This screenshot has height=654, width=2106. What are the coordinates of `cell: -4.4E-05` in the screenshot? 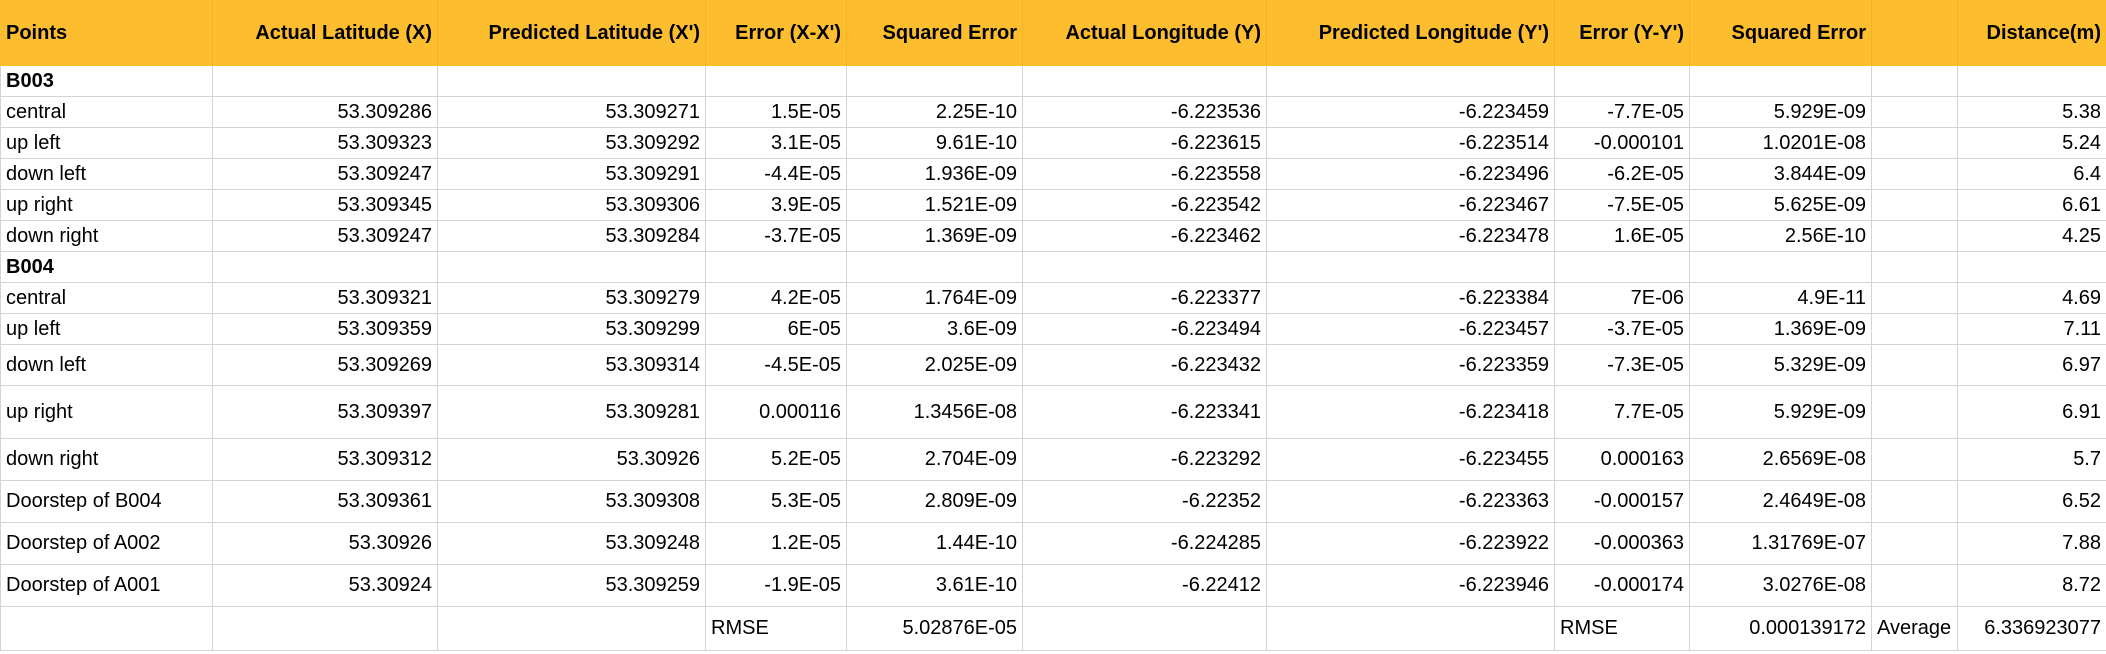 It's located at (776, 174).